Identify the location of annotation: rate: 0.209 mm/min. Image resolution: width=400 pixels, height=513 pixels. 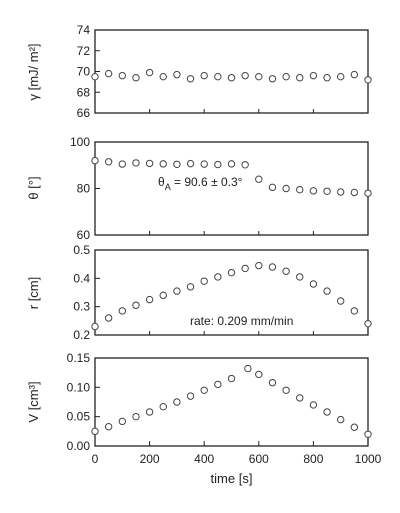
(241, 321).